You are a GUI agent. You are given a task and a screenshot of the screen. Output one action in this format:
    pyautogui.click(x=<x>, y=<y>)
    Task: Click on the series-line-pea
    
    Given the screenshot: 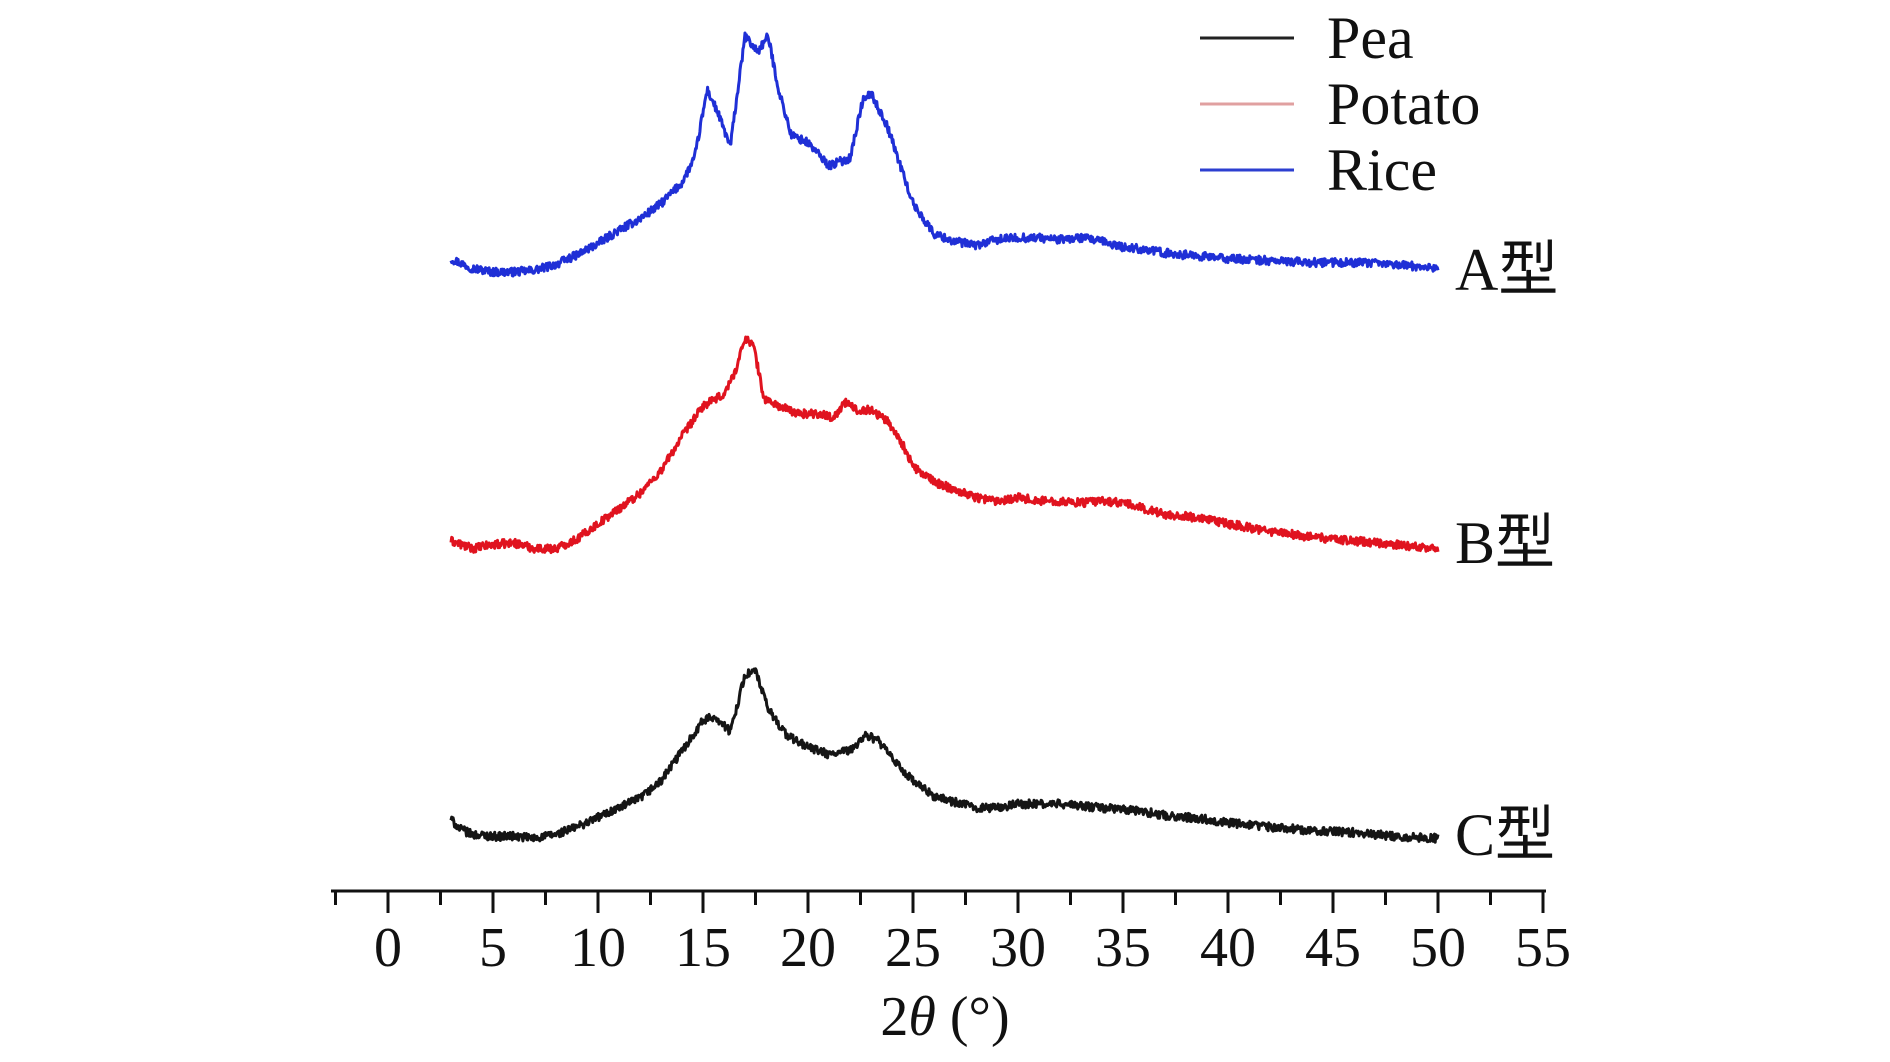 What is the action you would take?
    pyautogui.click(x=944, y=755)
    